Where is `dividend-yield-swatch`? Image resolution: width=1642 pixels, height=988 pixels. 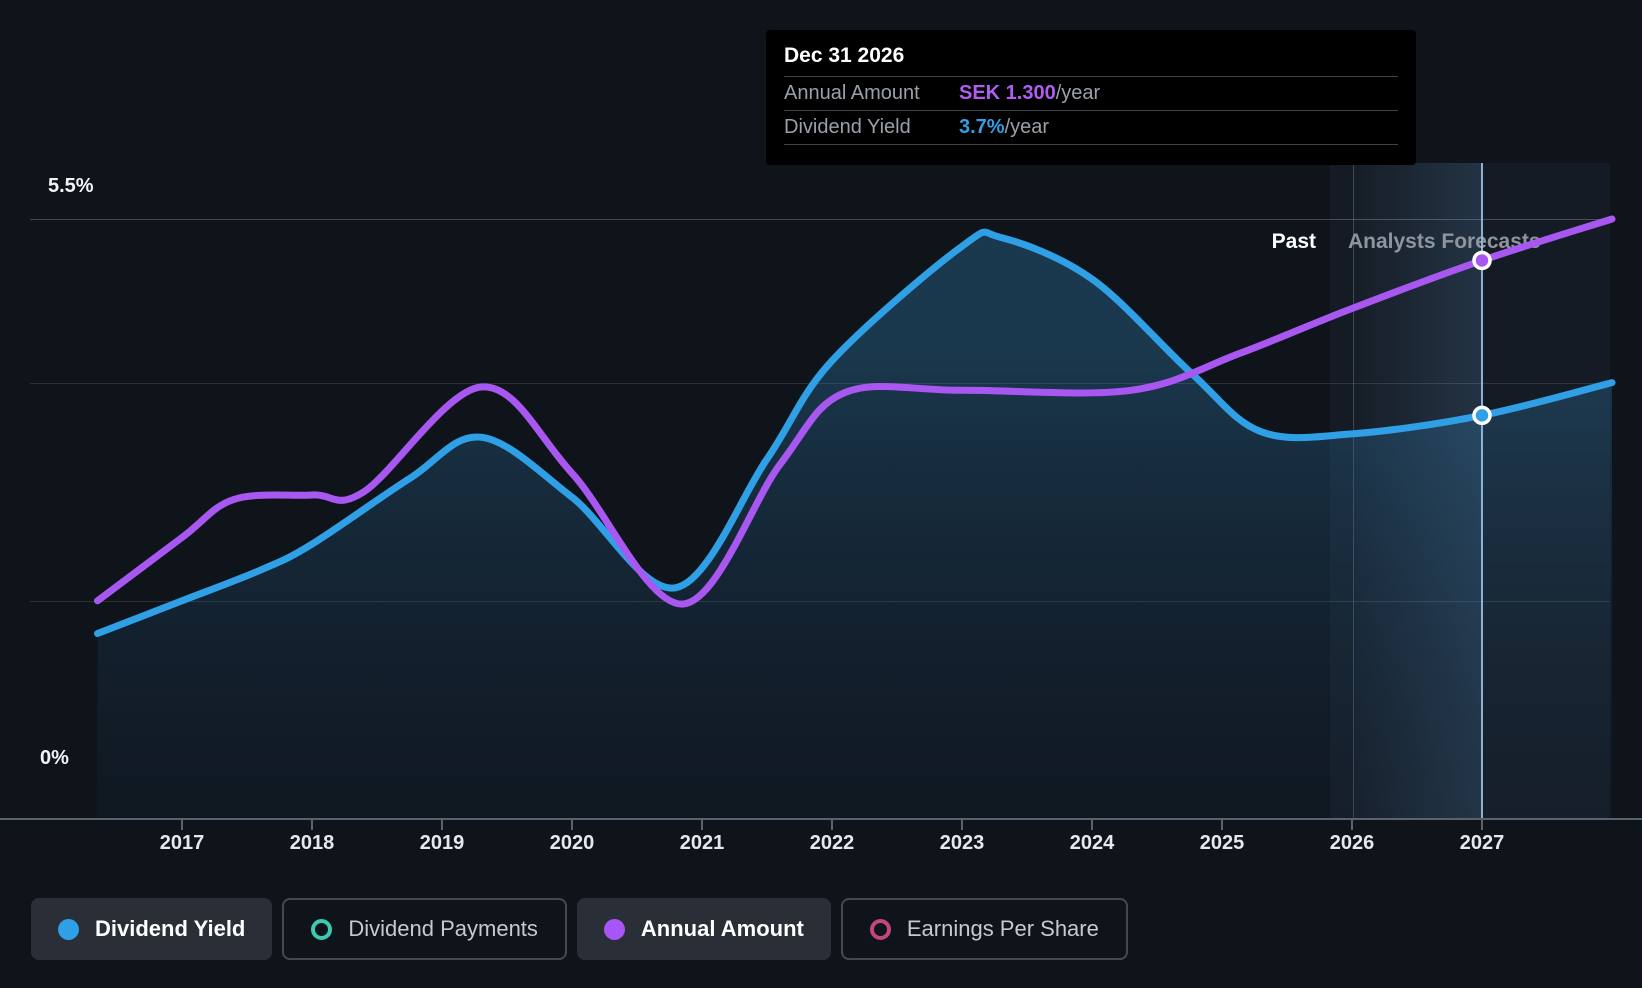 dividend-yield-swatch is located at coordinates (68, 929).